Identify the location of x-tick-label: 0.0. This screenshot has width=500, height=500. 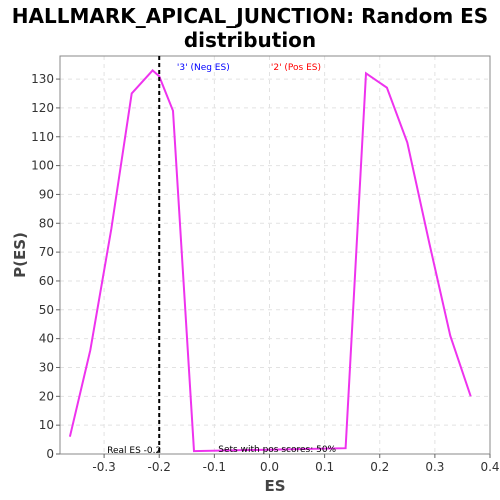
(269, 467).